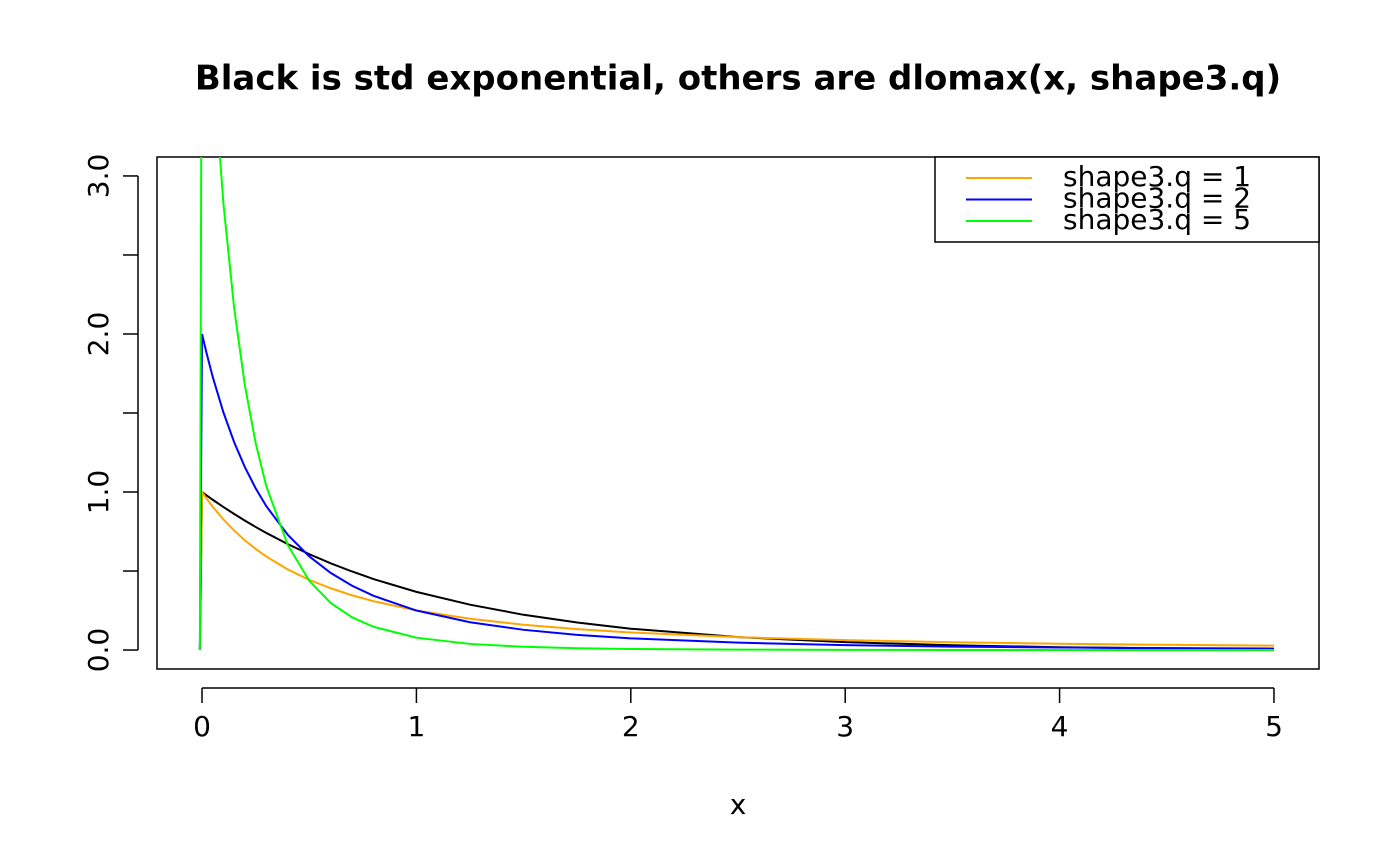 The width and height of the screenshot is (1400, 866). What do you see at coordinates (98, 334) in the screenshot?
I see `y-tick-label: 2.0` at bounding box center [98, 334].